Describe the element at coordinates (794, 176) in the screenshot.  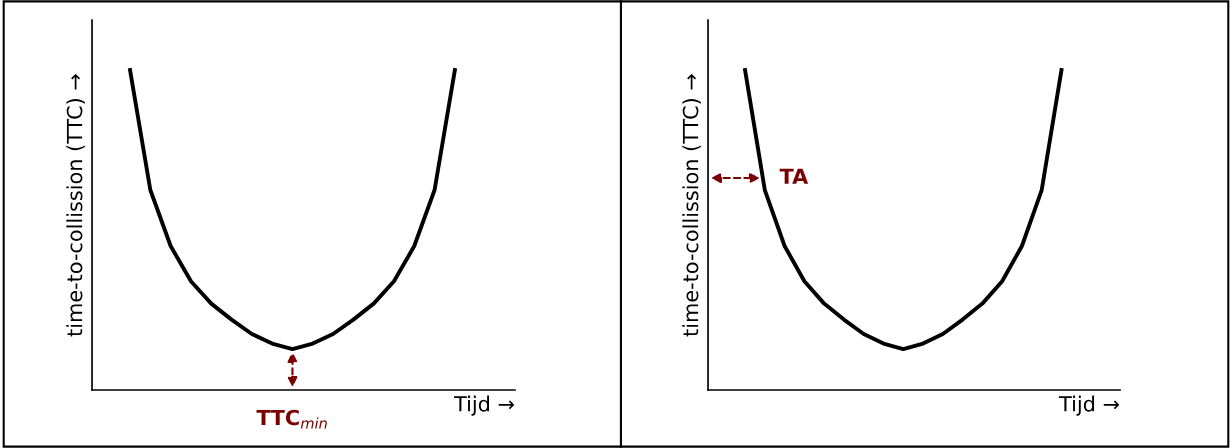
I see `annotation: TA` at that location.